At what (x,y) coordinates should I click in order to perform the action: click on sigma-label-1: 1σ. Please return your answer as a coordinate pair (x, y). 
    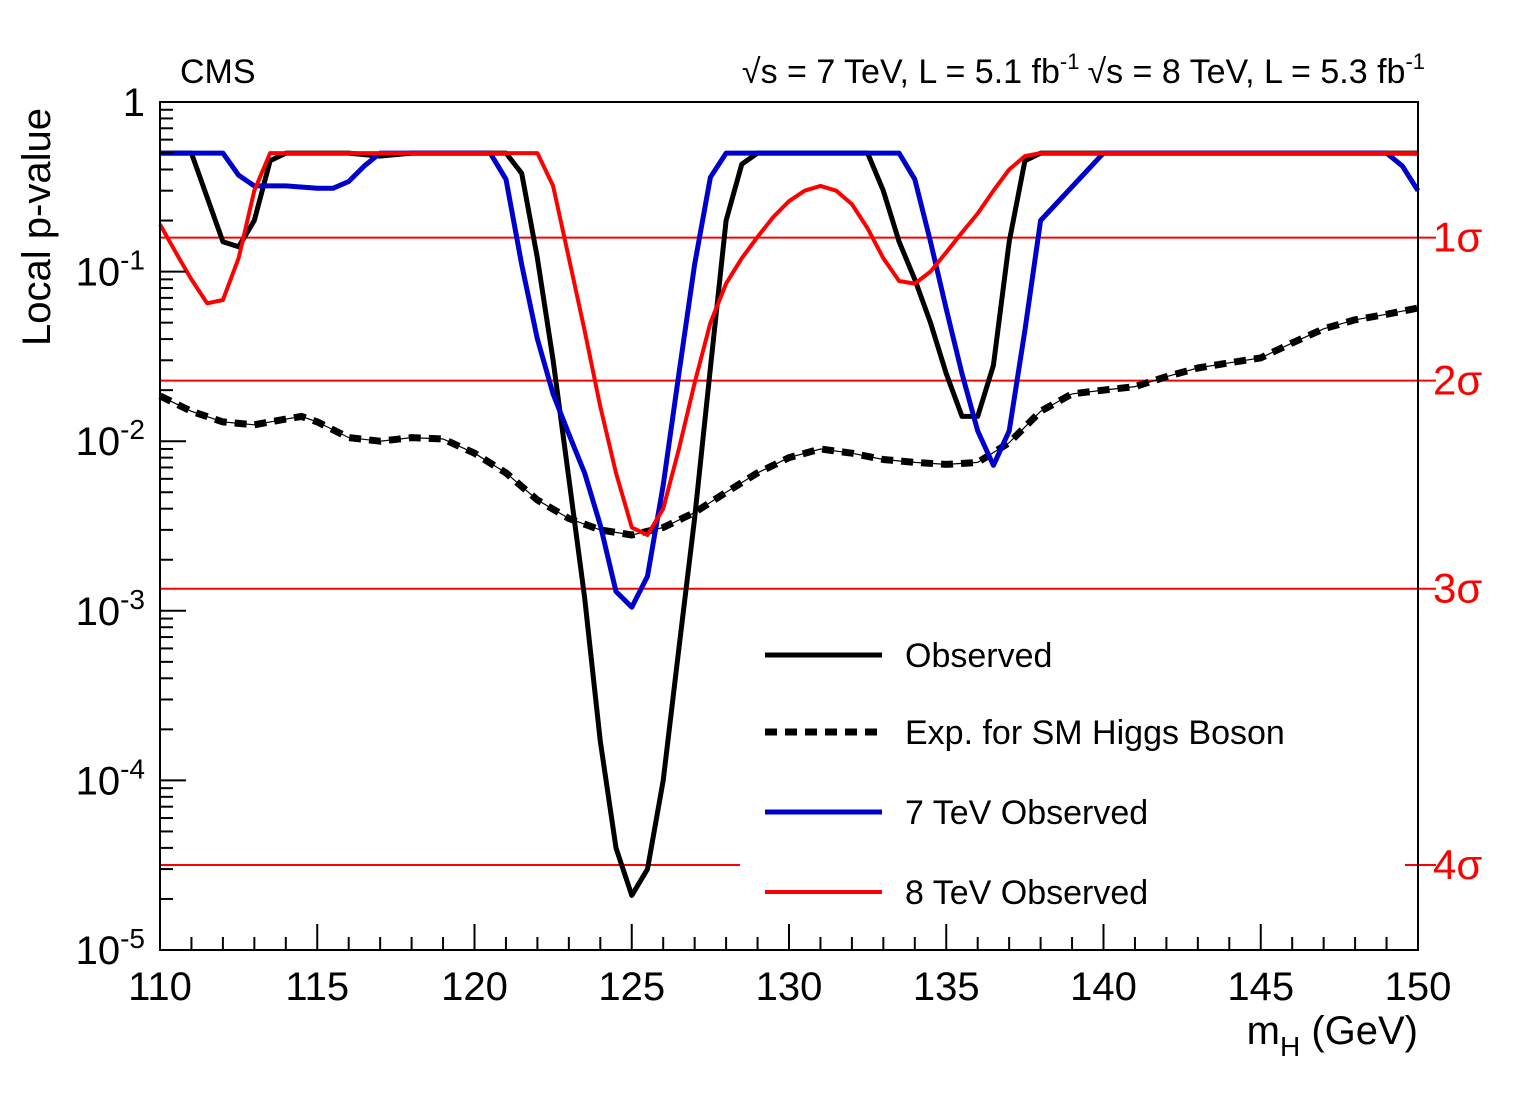
    Looking at the image, I should click on (1457, 237).